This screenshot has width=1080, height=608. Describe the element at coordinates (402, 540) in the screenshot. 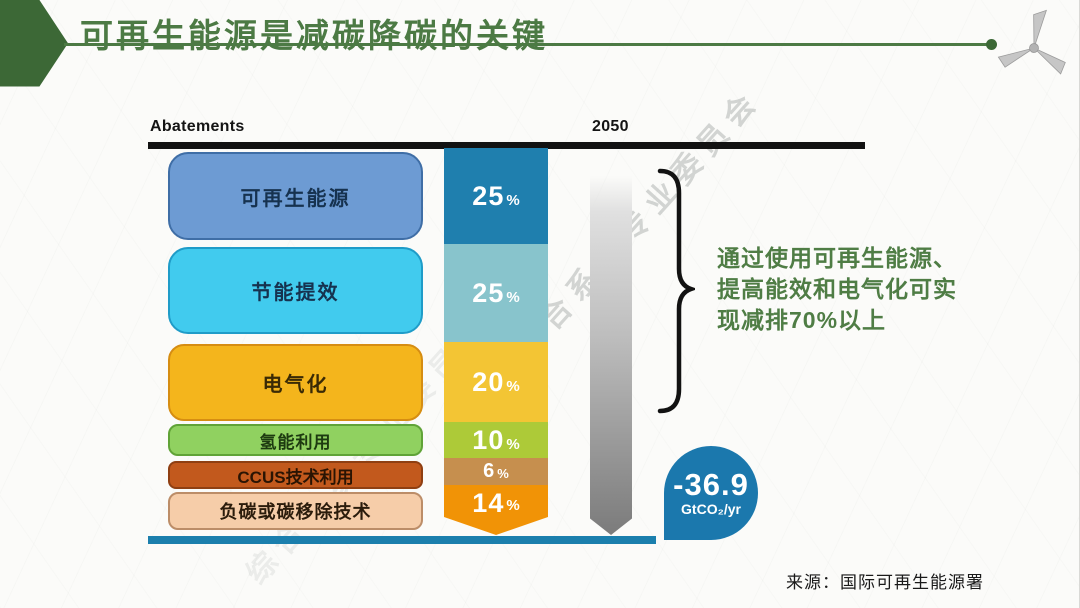

I see `chart-baseline` at that location.